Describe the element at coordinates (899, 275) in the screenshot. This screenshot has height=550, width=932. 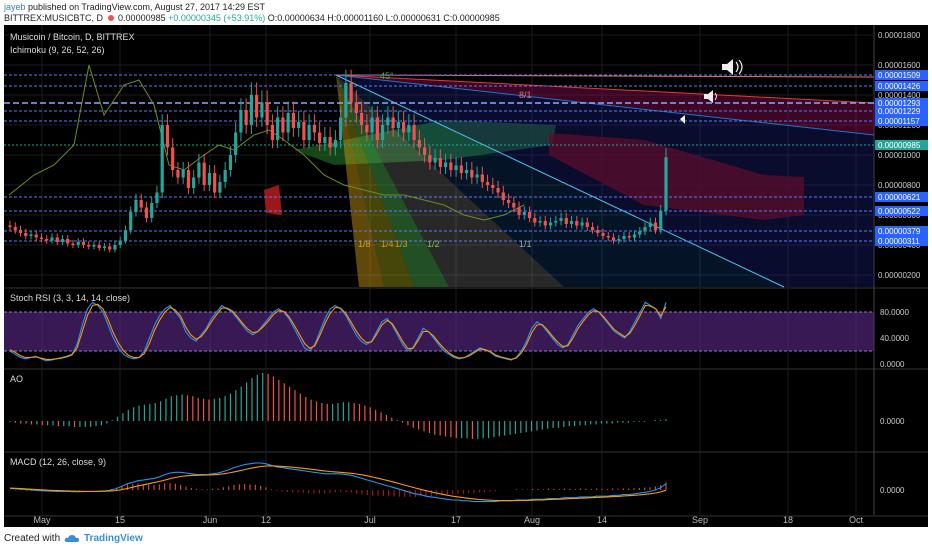
I see `y-tick-label: 0.00000200` at that location.